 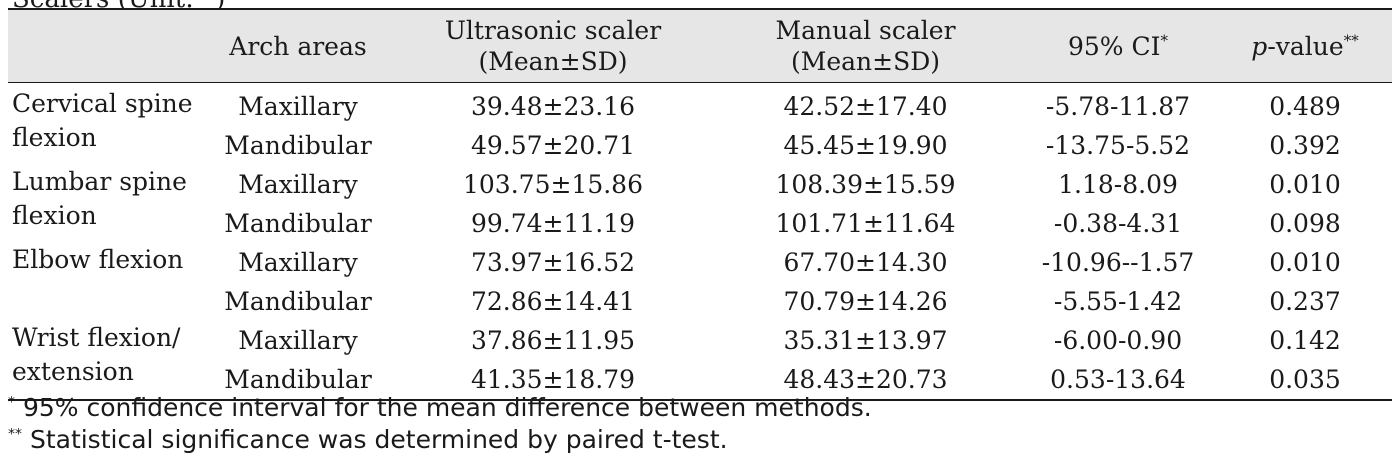 I want to click on footnote-ci-mark: *, so click(x=11, y=402).